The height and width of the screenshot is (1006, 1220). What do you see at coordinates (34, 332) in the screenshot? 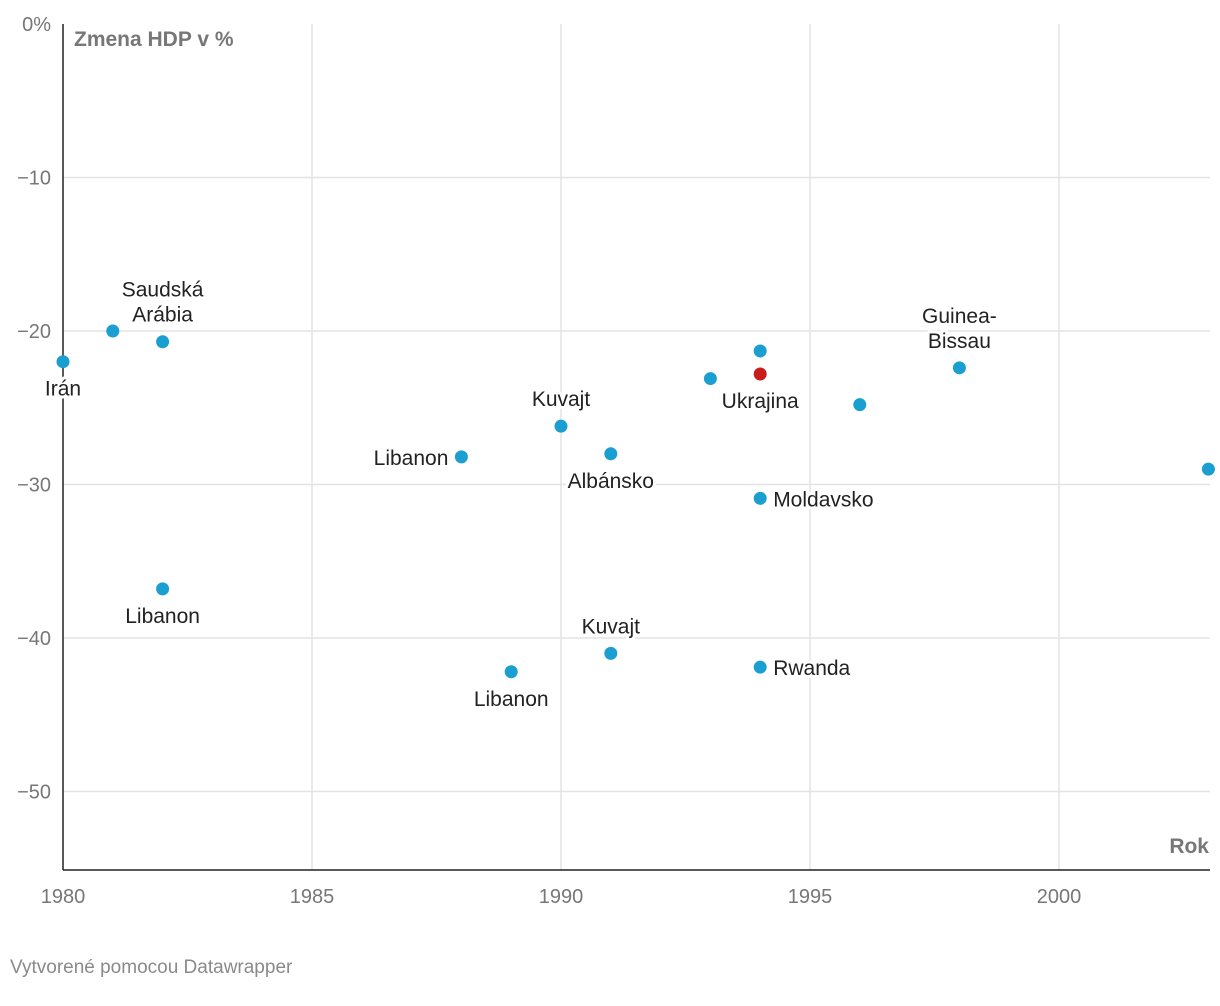
I see `y-tick-label: −20` at bounding box center [34, 332].